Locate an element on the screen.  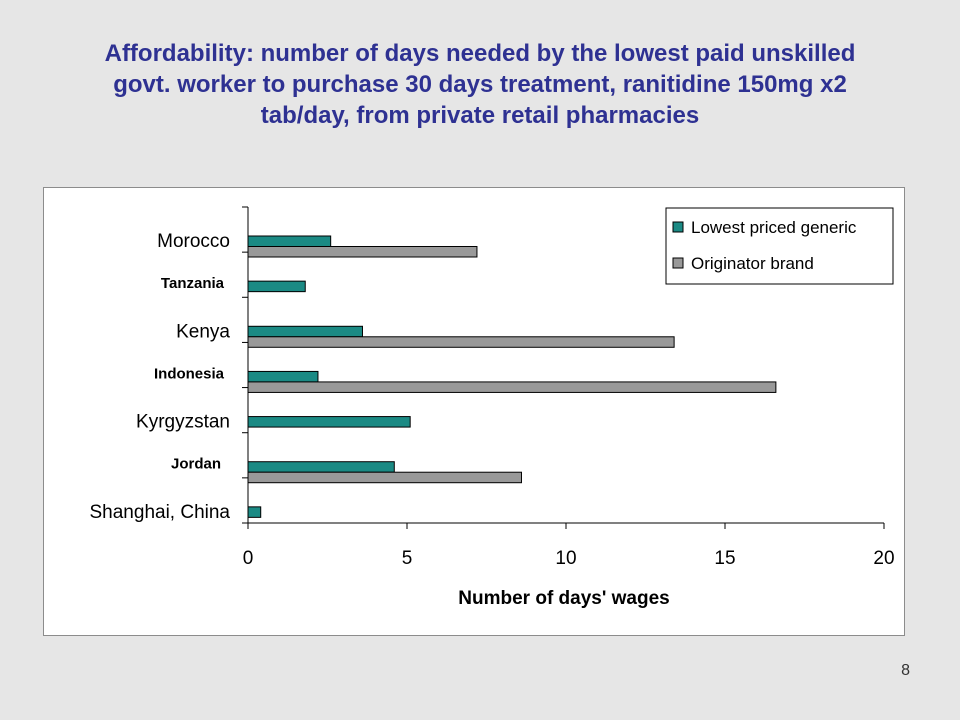
bar-originator-jordan is located at coordinates (384, 477).